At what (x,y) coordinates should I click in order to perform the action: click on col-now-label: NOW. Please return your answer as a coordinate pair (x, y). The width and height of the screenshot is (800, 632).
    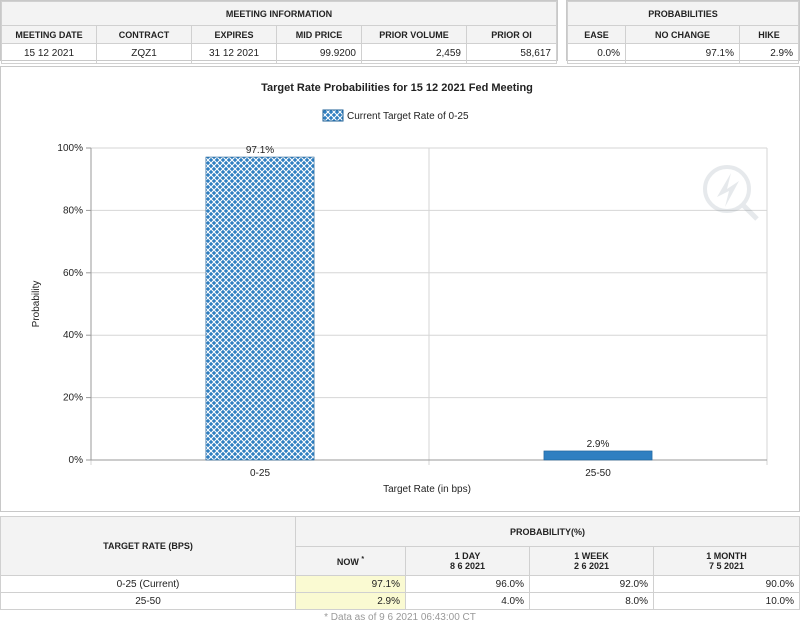
    Looking at the image, I should click on (347, 561).